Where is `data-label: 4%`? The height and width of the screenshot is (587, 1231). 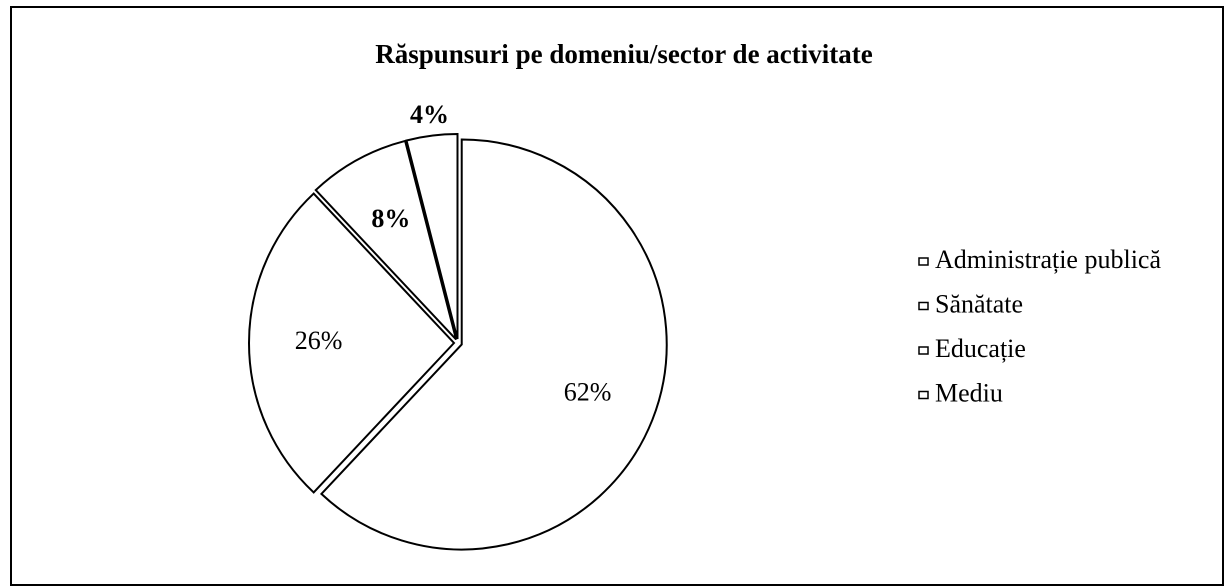 data-label: 4% is located at coordinates (429, 114).